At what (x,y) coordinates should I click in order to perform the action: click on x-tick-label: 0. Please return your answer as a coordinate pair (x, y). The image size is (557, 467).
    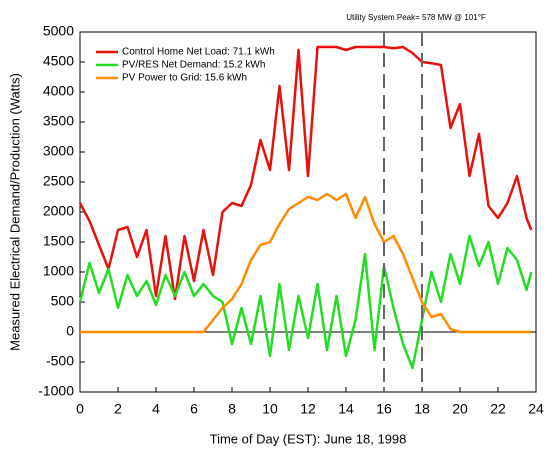
    Looking at the image, I should click on (80, 409).